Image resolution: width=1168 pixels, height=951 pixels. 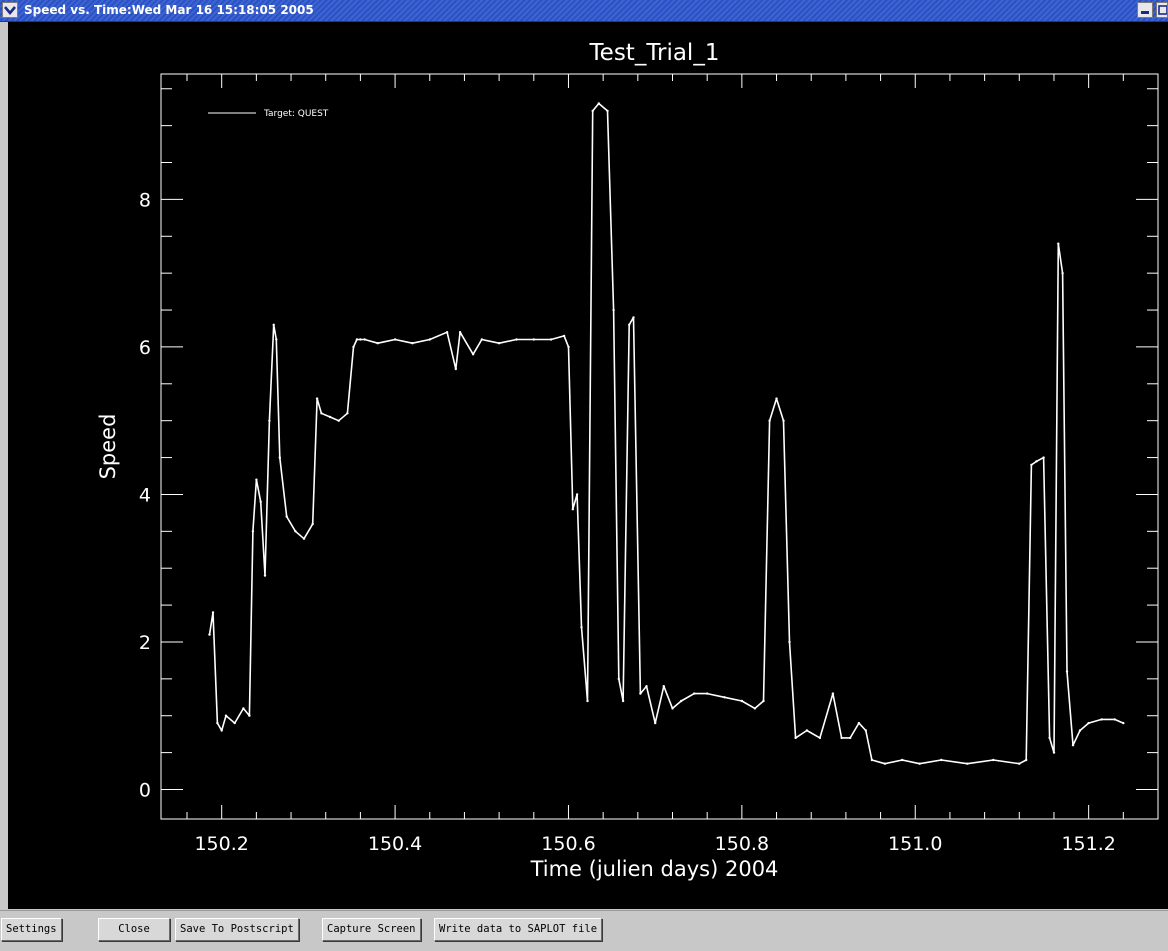 I want to click on settings-button: Settings, so click(x=31, y=929).